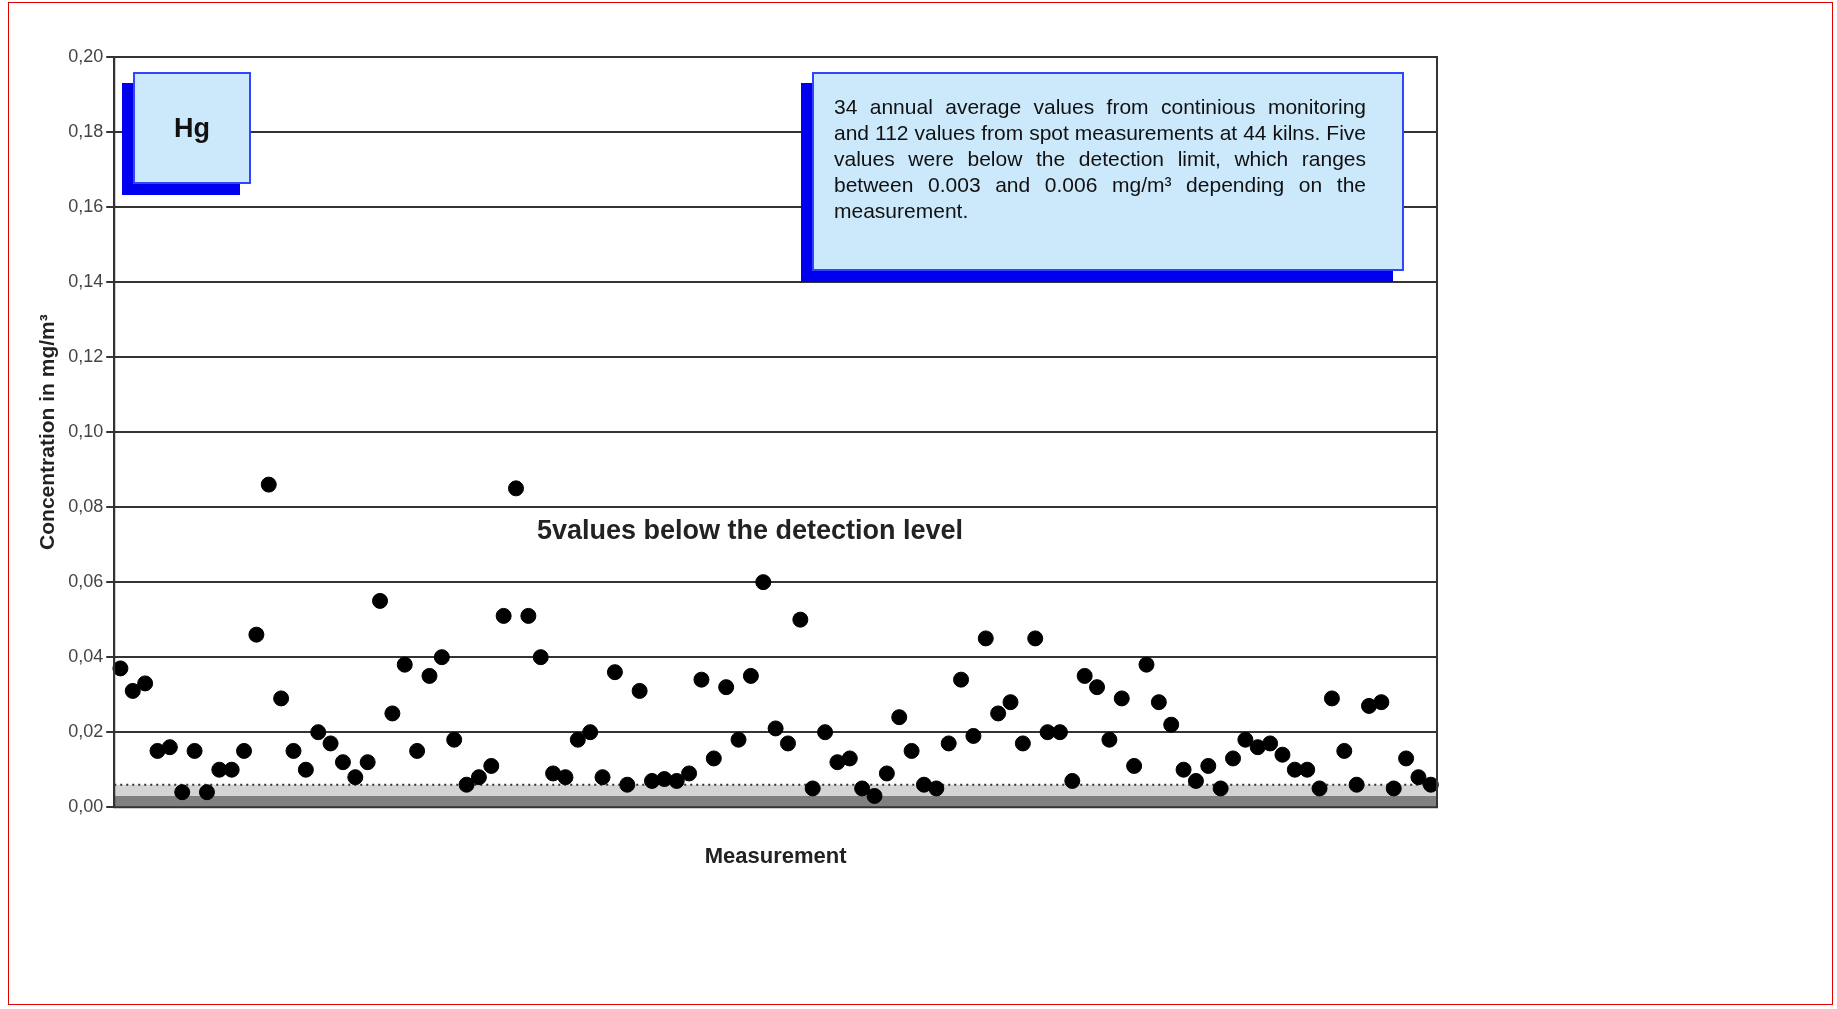 This screenshot has width=1837, height=1009. I want to click on y-tick-label: 0,12, so click(86, 356).